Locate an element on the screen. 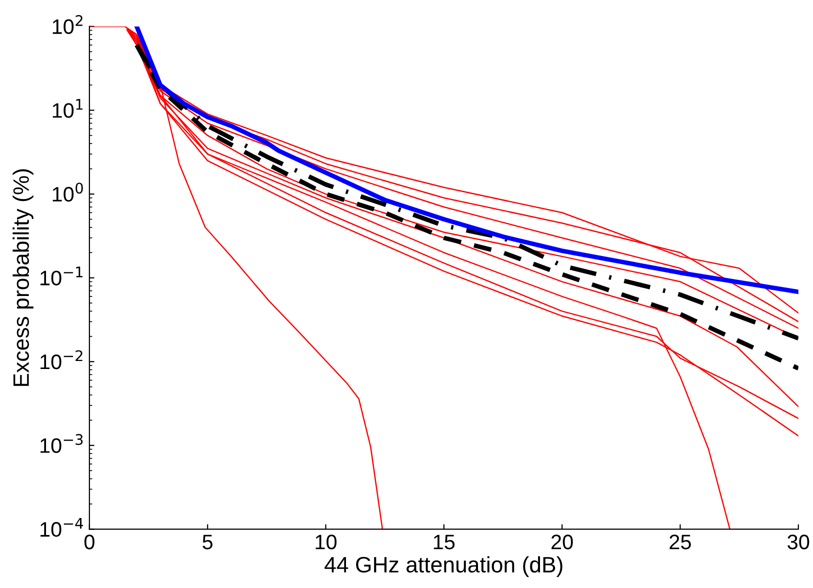  y-tick-label: 10$^{2}$ is located at coordinates (67, 24).